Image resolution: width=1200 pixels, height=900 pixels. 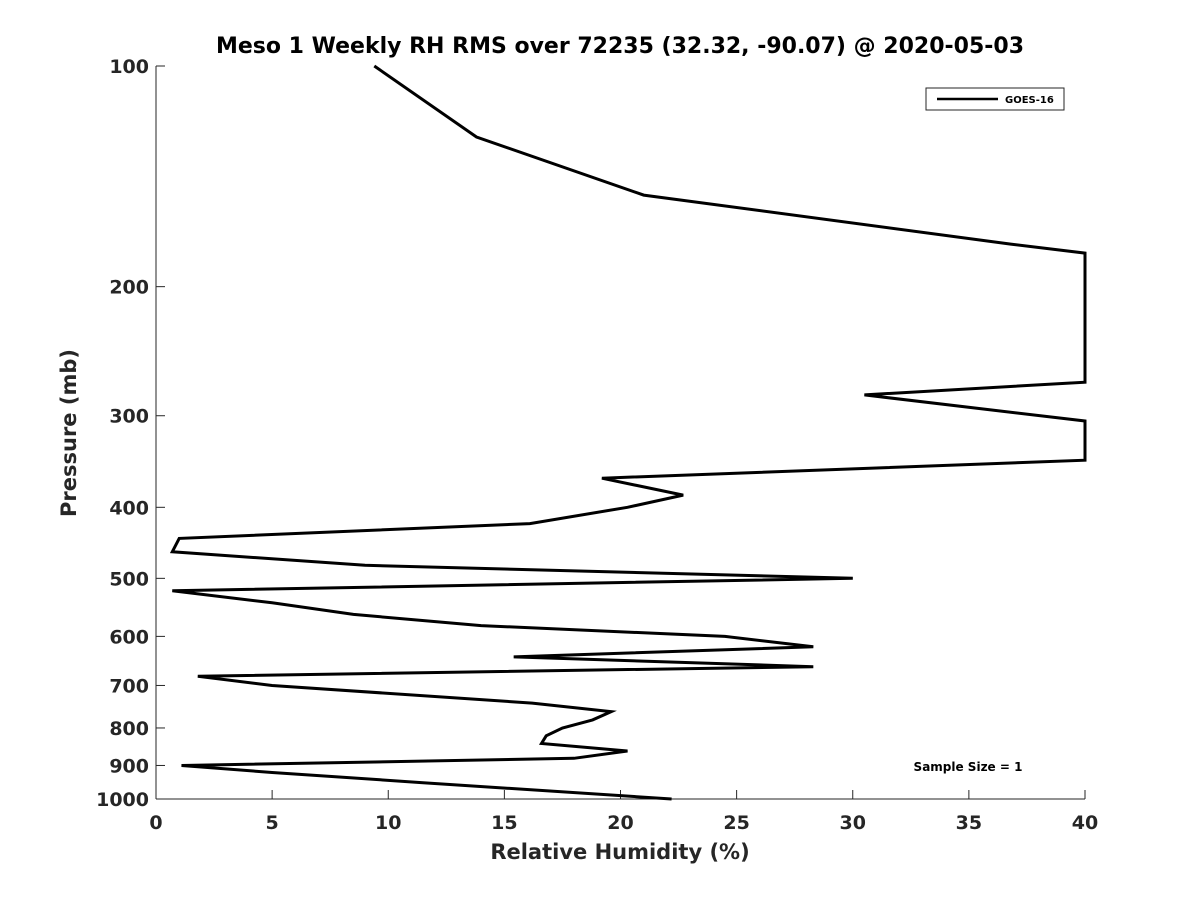 I want to click on y-tick-label: 800, so click(x=129, y=729).